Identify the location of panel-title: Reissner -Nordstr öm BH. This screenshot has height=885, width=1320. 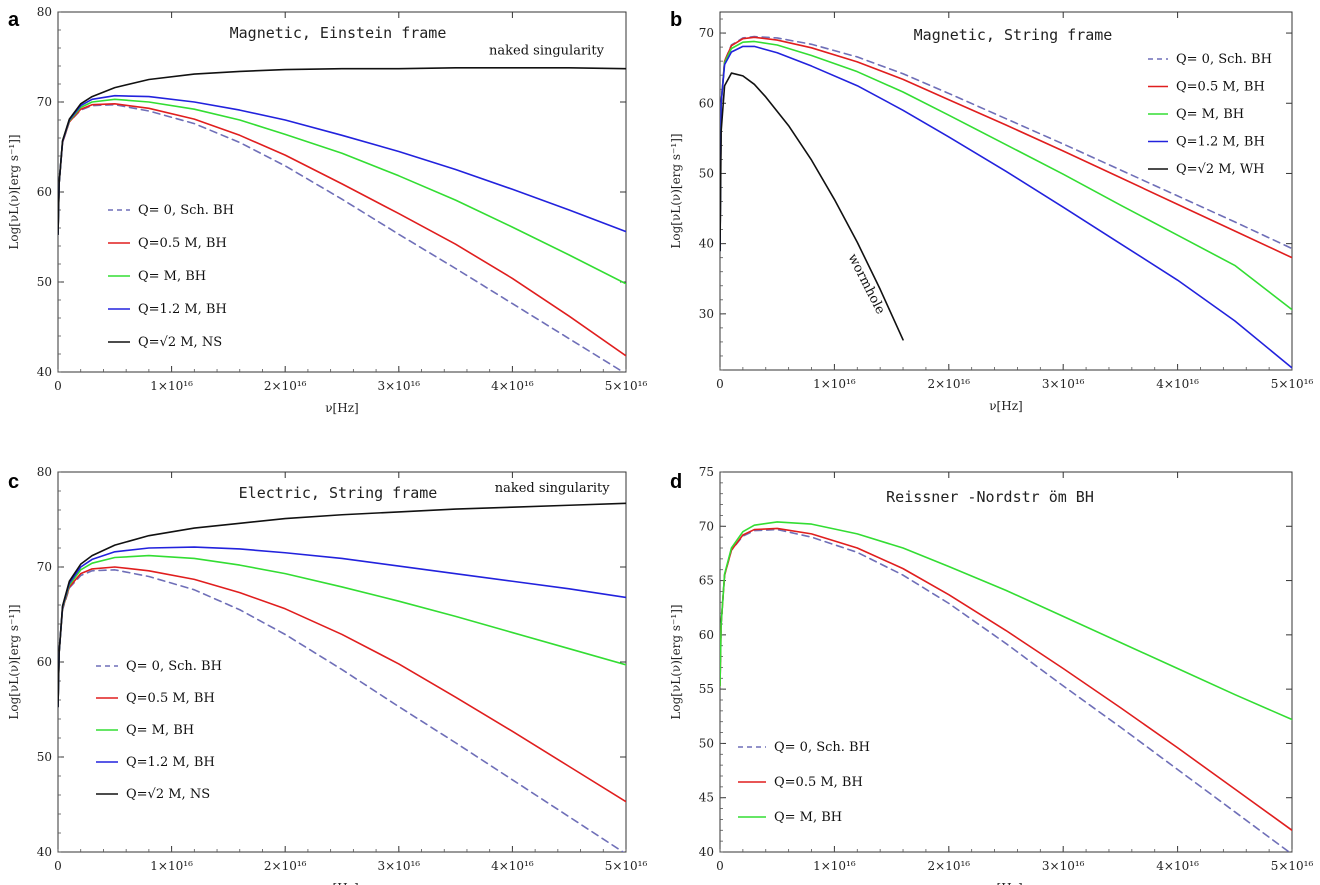
(990, 497).